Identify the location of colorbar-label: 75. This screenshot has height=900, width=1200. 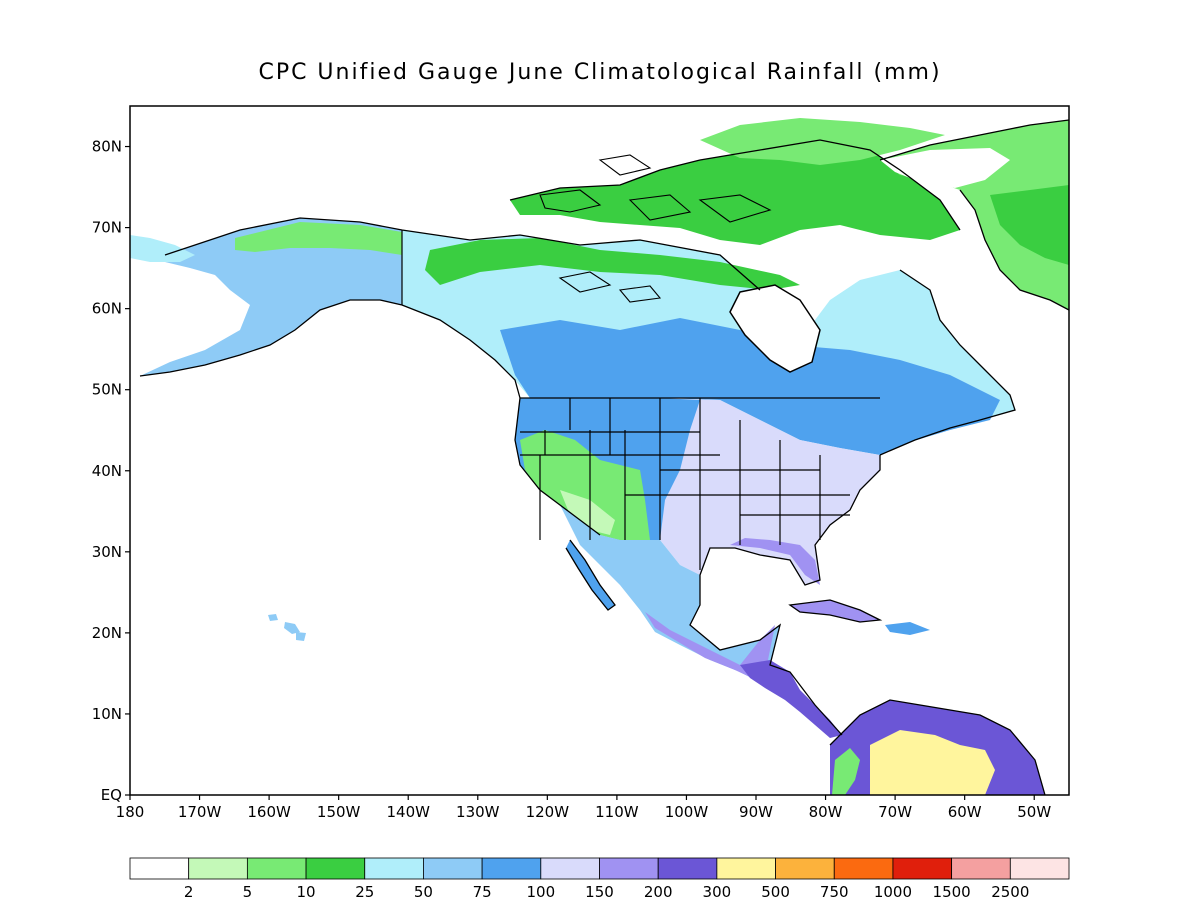
(482, 891).